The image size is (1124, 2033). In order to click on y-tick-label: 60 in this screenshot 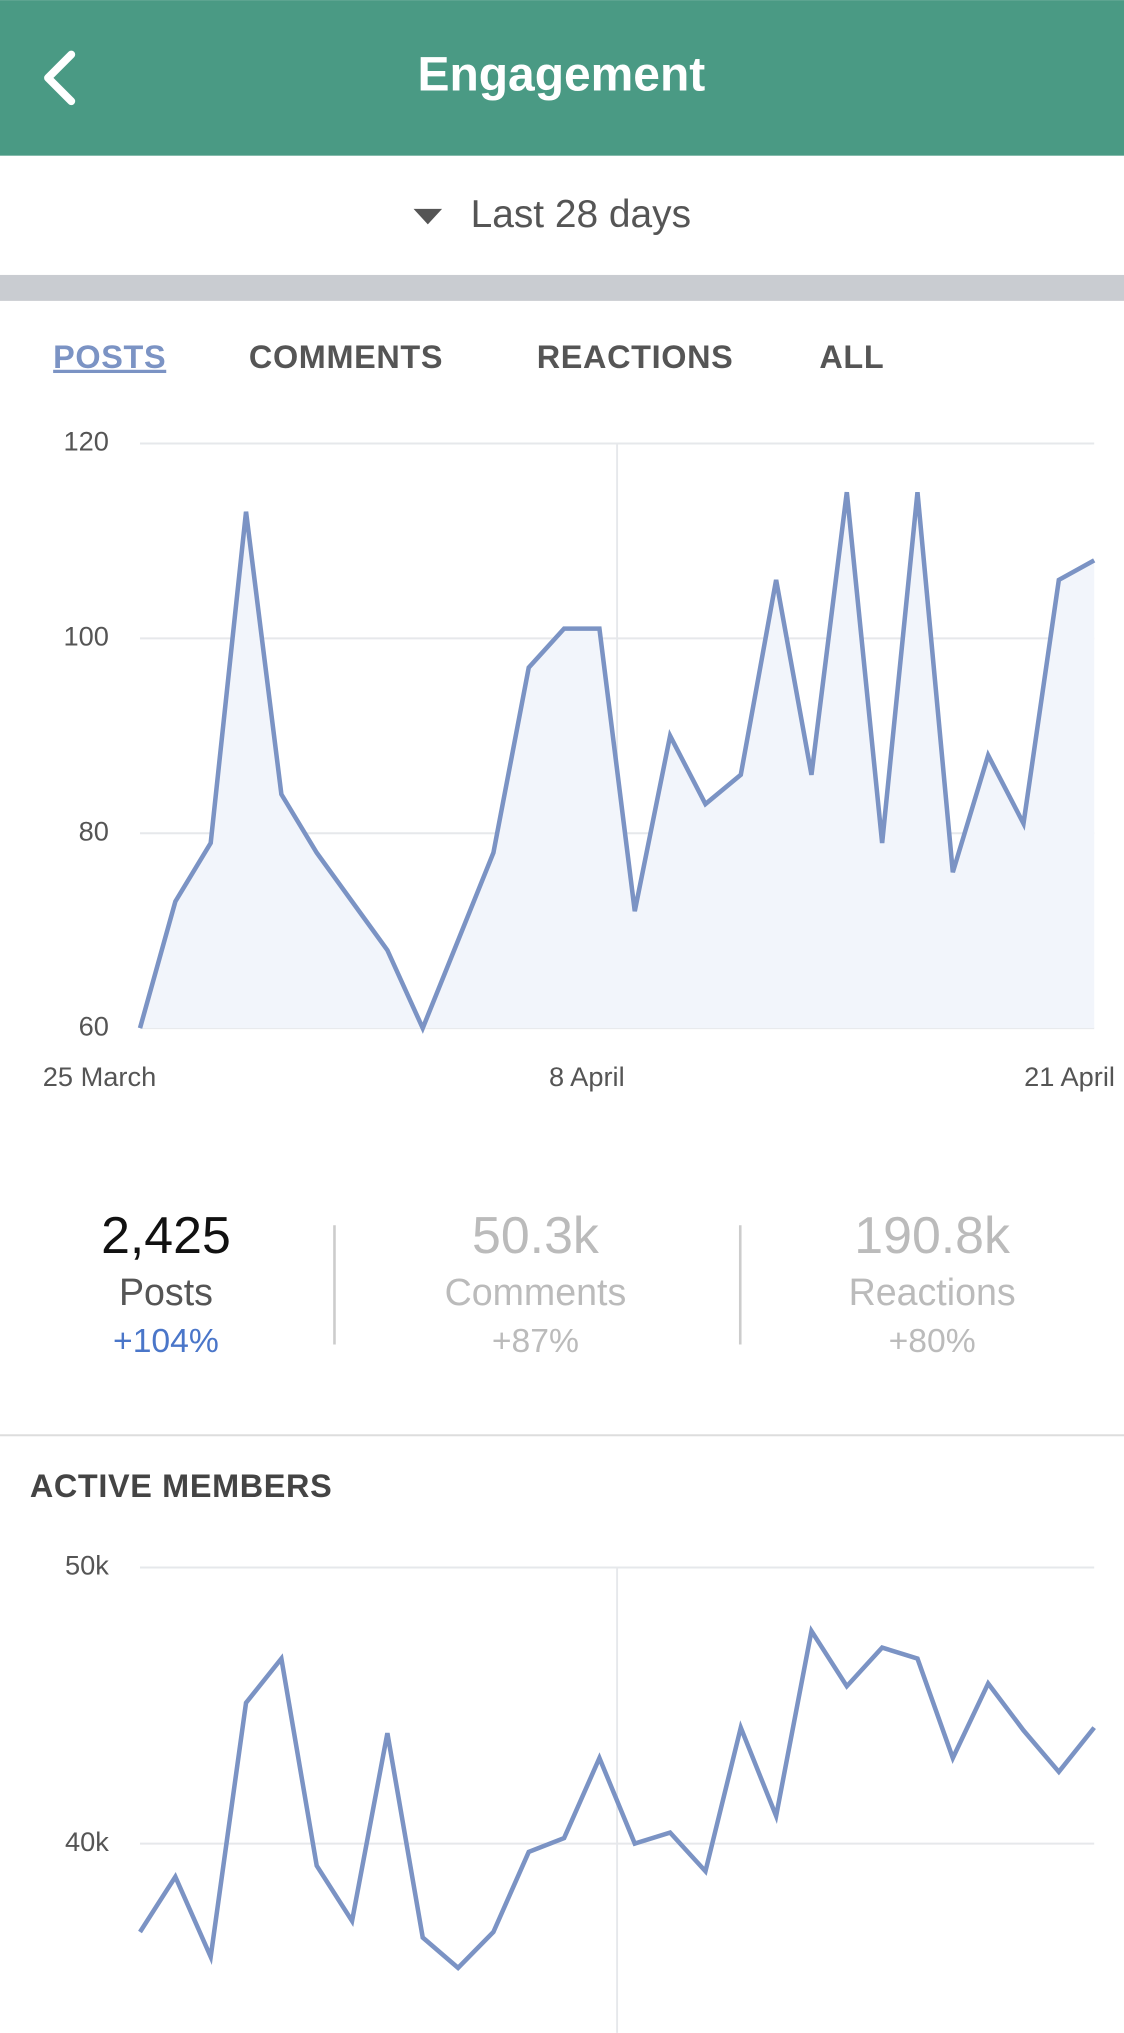, I will do `click(94, 1025)`.